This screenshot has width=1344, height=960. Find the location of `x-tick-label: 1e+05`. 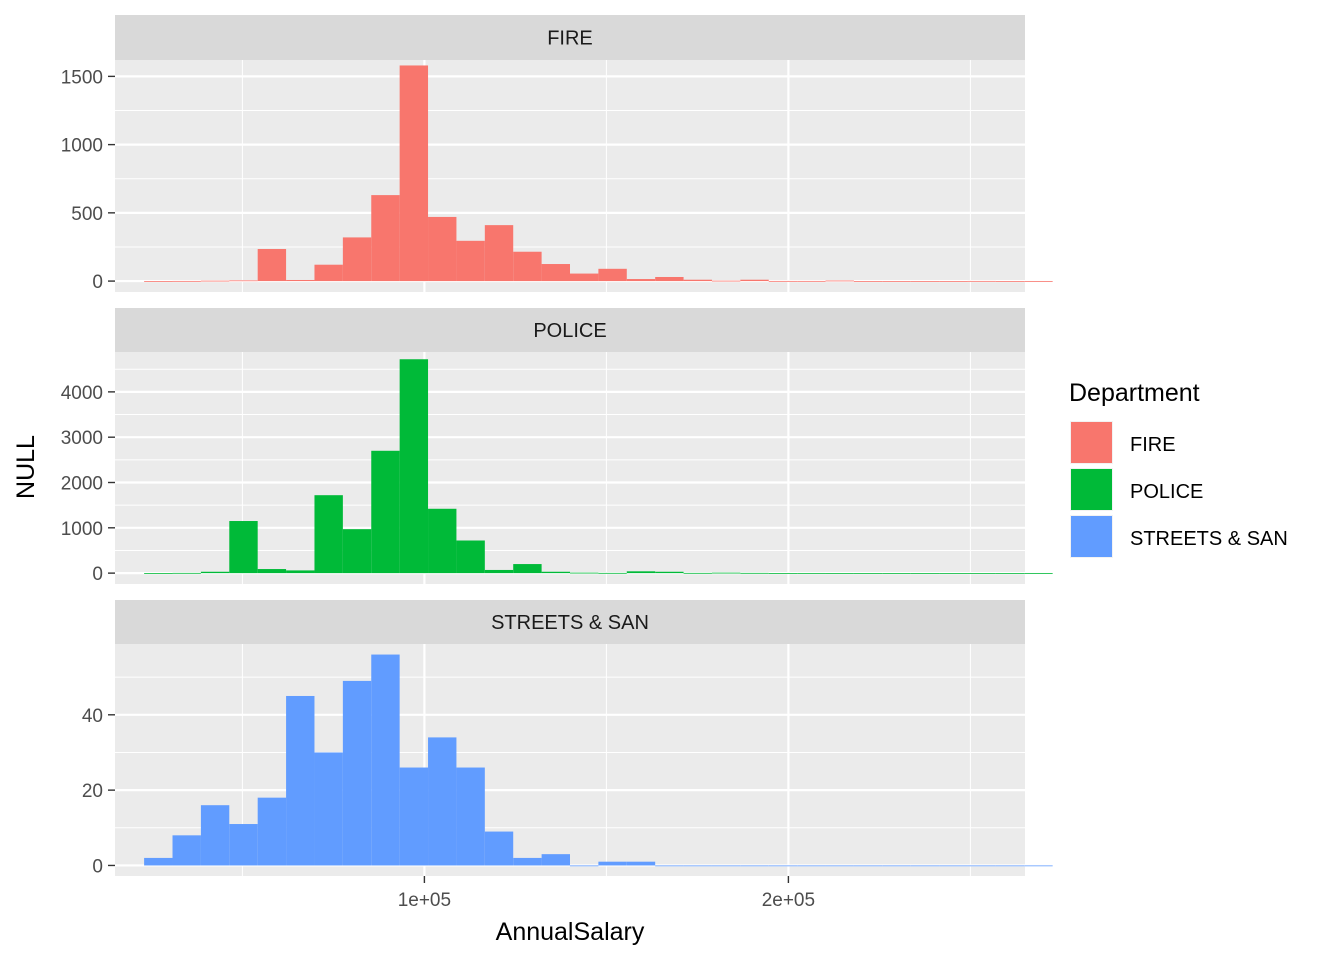

x-tick-label: 1e+05 is located at coordinates (424, 900).